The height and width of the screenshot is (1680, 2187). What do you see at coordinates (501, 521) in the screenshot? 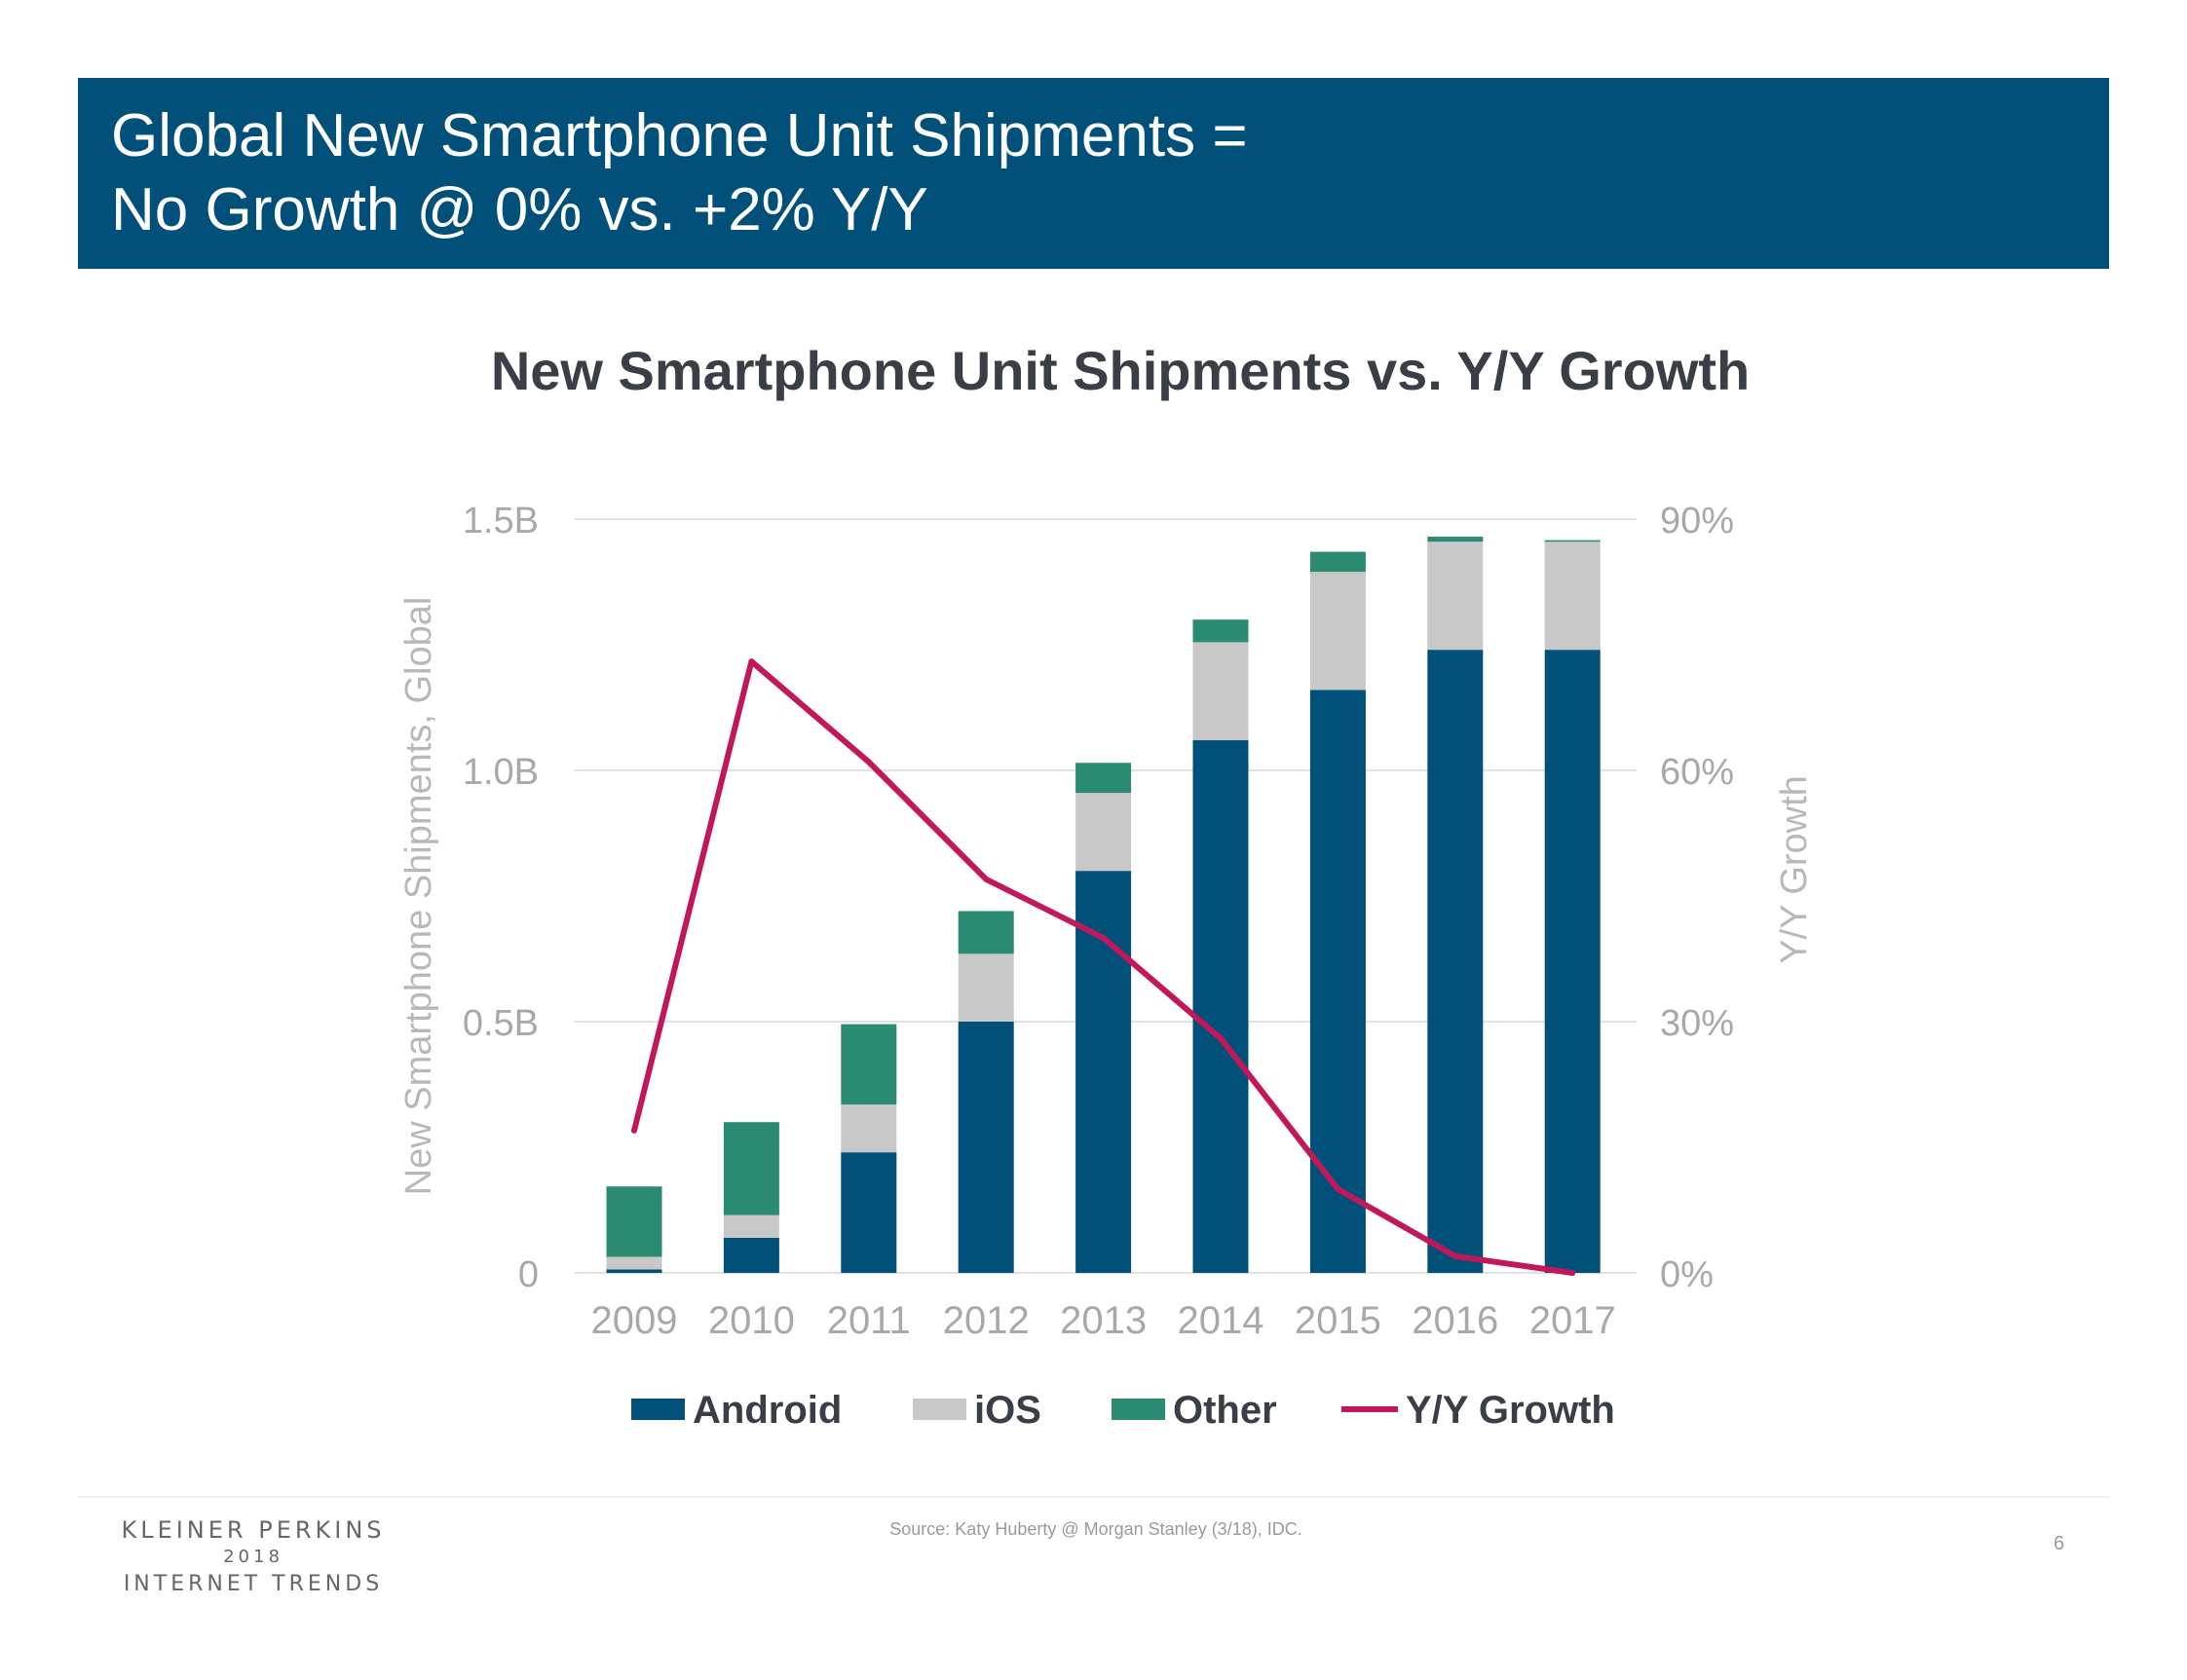
I see `y-tick-left-3: 1.5B` at bounding box center [501, 521].